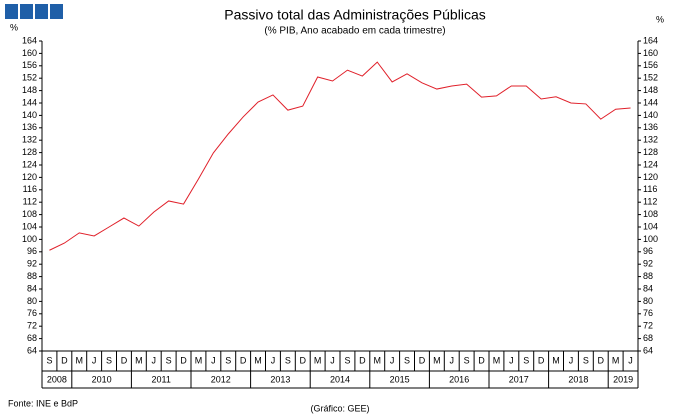 The height and width of the screenshot is (418, 680). I want to click on y-tick-label: 72, so click(32, 326).